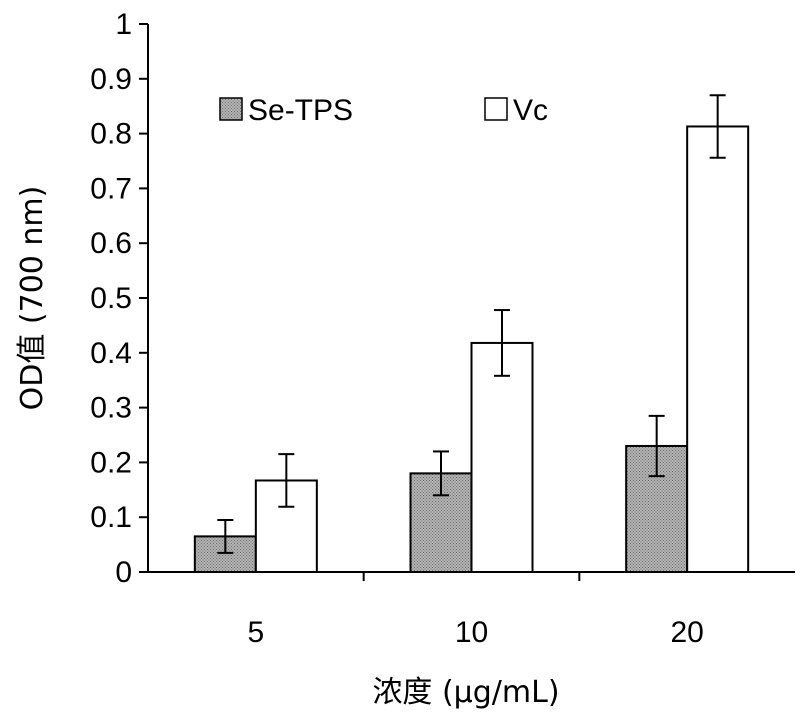 This screenshot has height=722, width=800. I want to click on x-tick-label: 10, so click(471, 632).